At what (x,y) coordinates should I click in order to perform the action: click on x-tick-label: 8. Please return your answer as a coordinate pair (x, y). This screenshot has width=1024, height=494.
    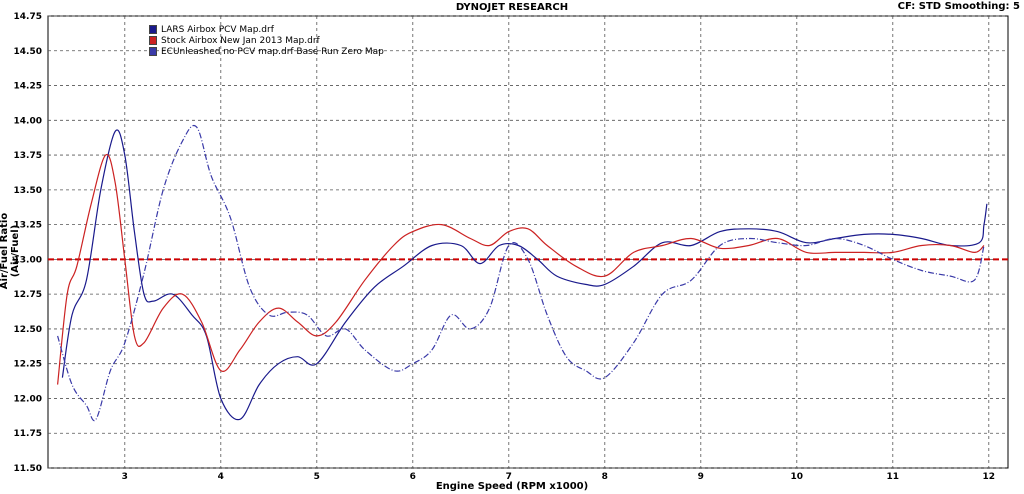
    Looking at the image, I should click on (605, 477).